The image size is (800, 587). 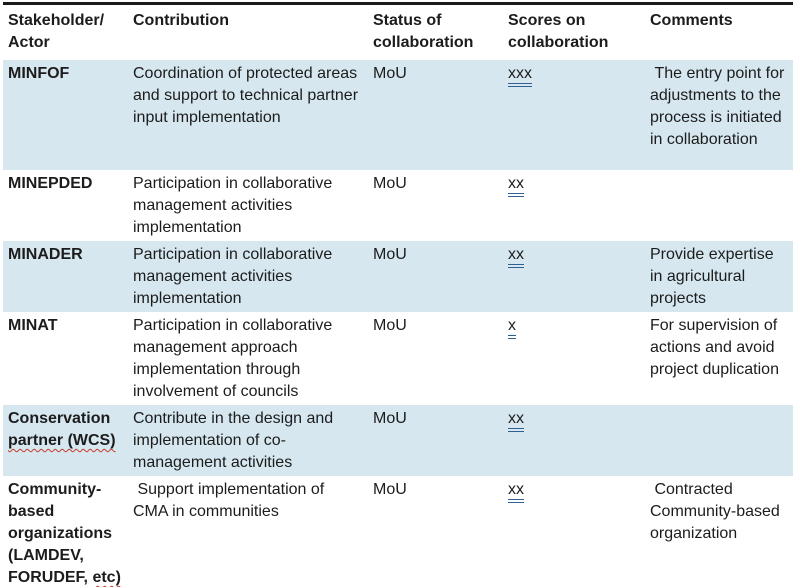 I want to click on header-stakeholder-actor: Stakeholder/ Actor, so click(x=65, y=31).